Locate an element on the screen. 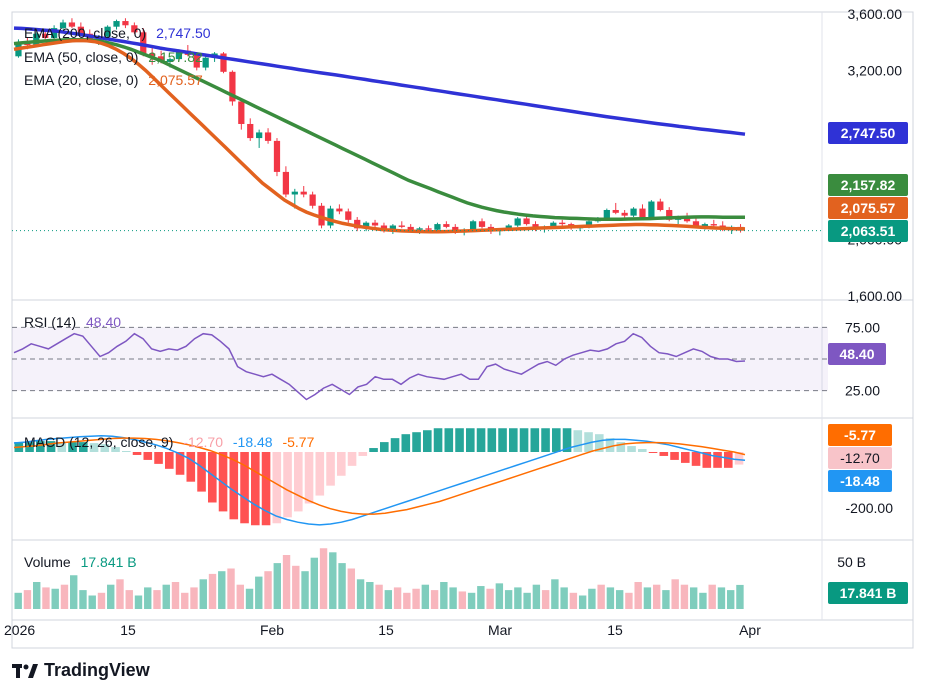 This screenshot has height=694, width=927. ema-50-value: 2,157.82 is located at coordinates (175, 57).